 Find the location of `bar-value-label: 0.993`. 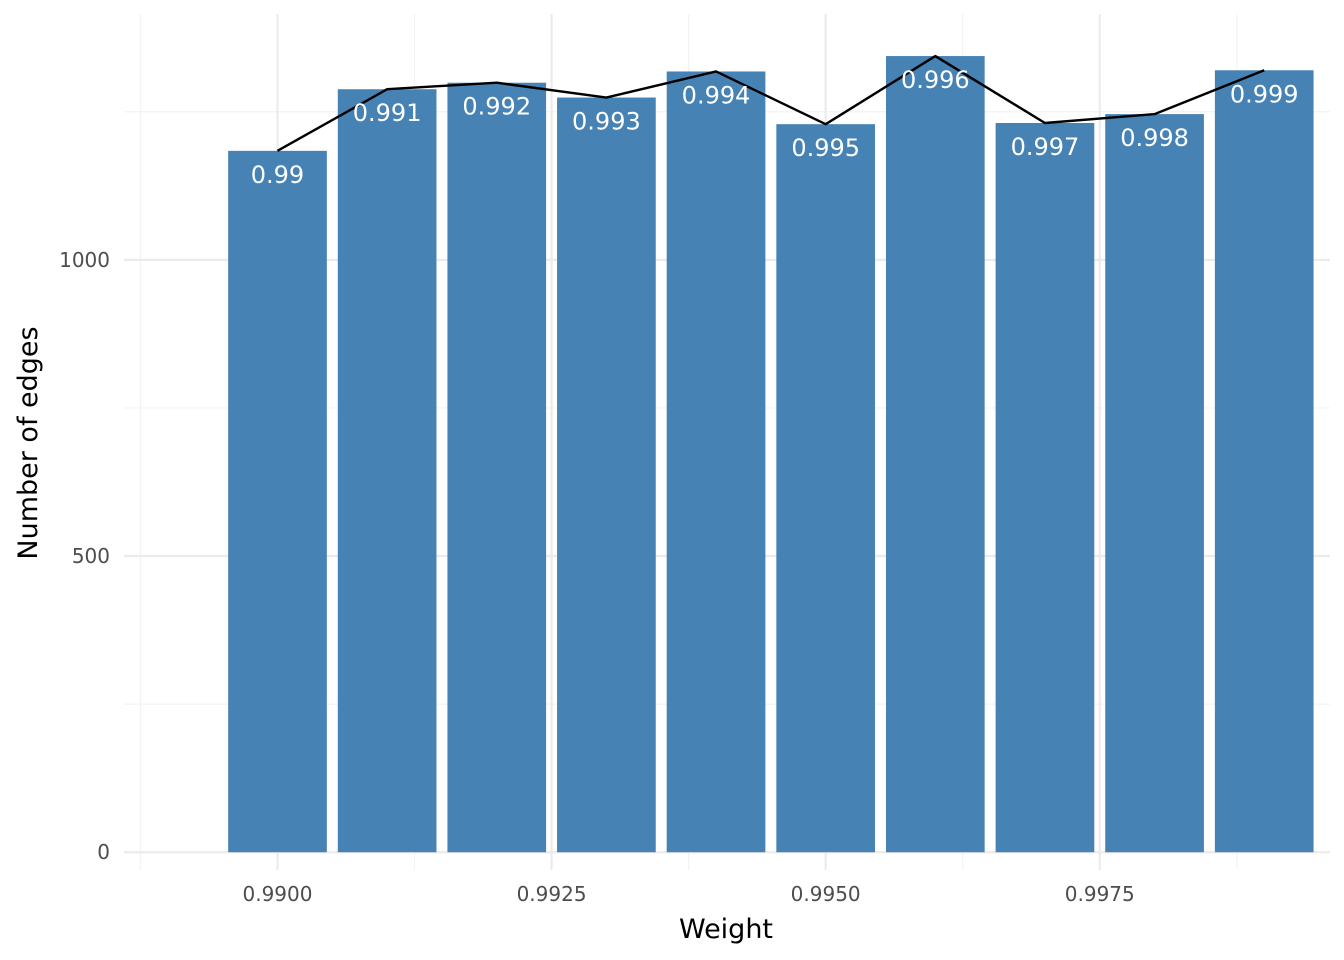

bar-value-label: 0.993 is located at coordinates (606, 122).